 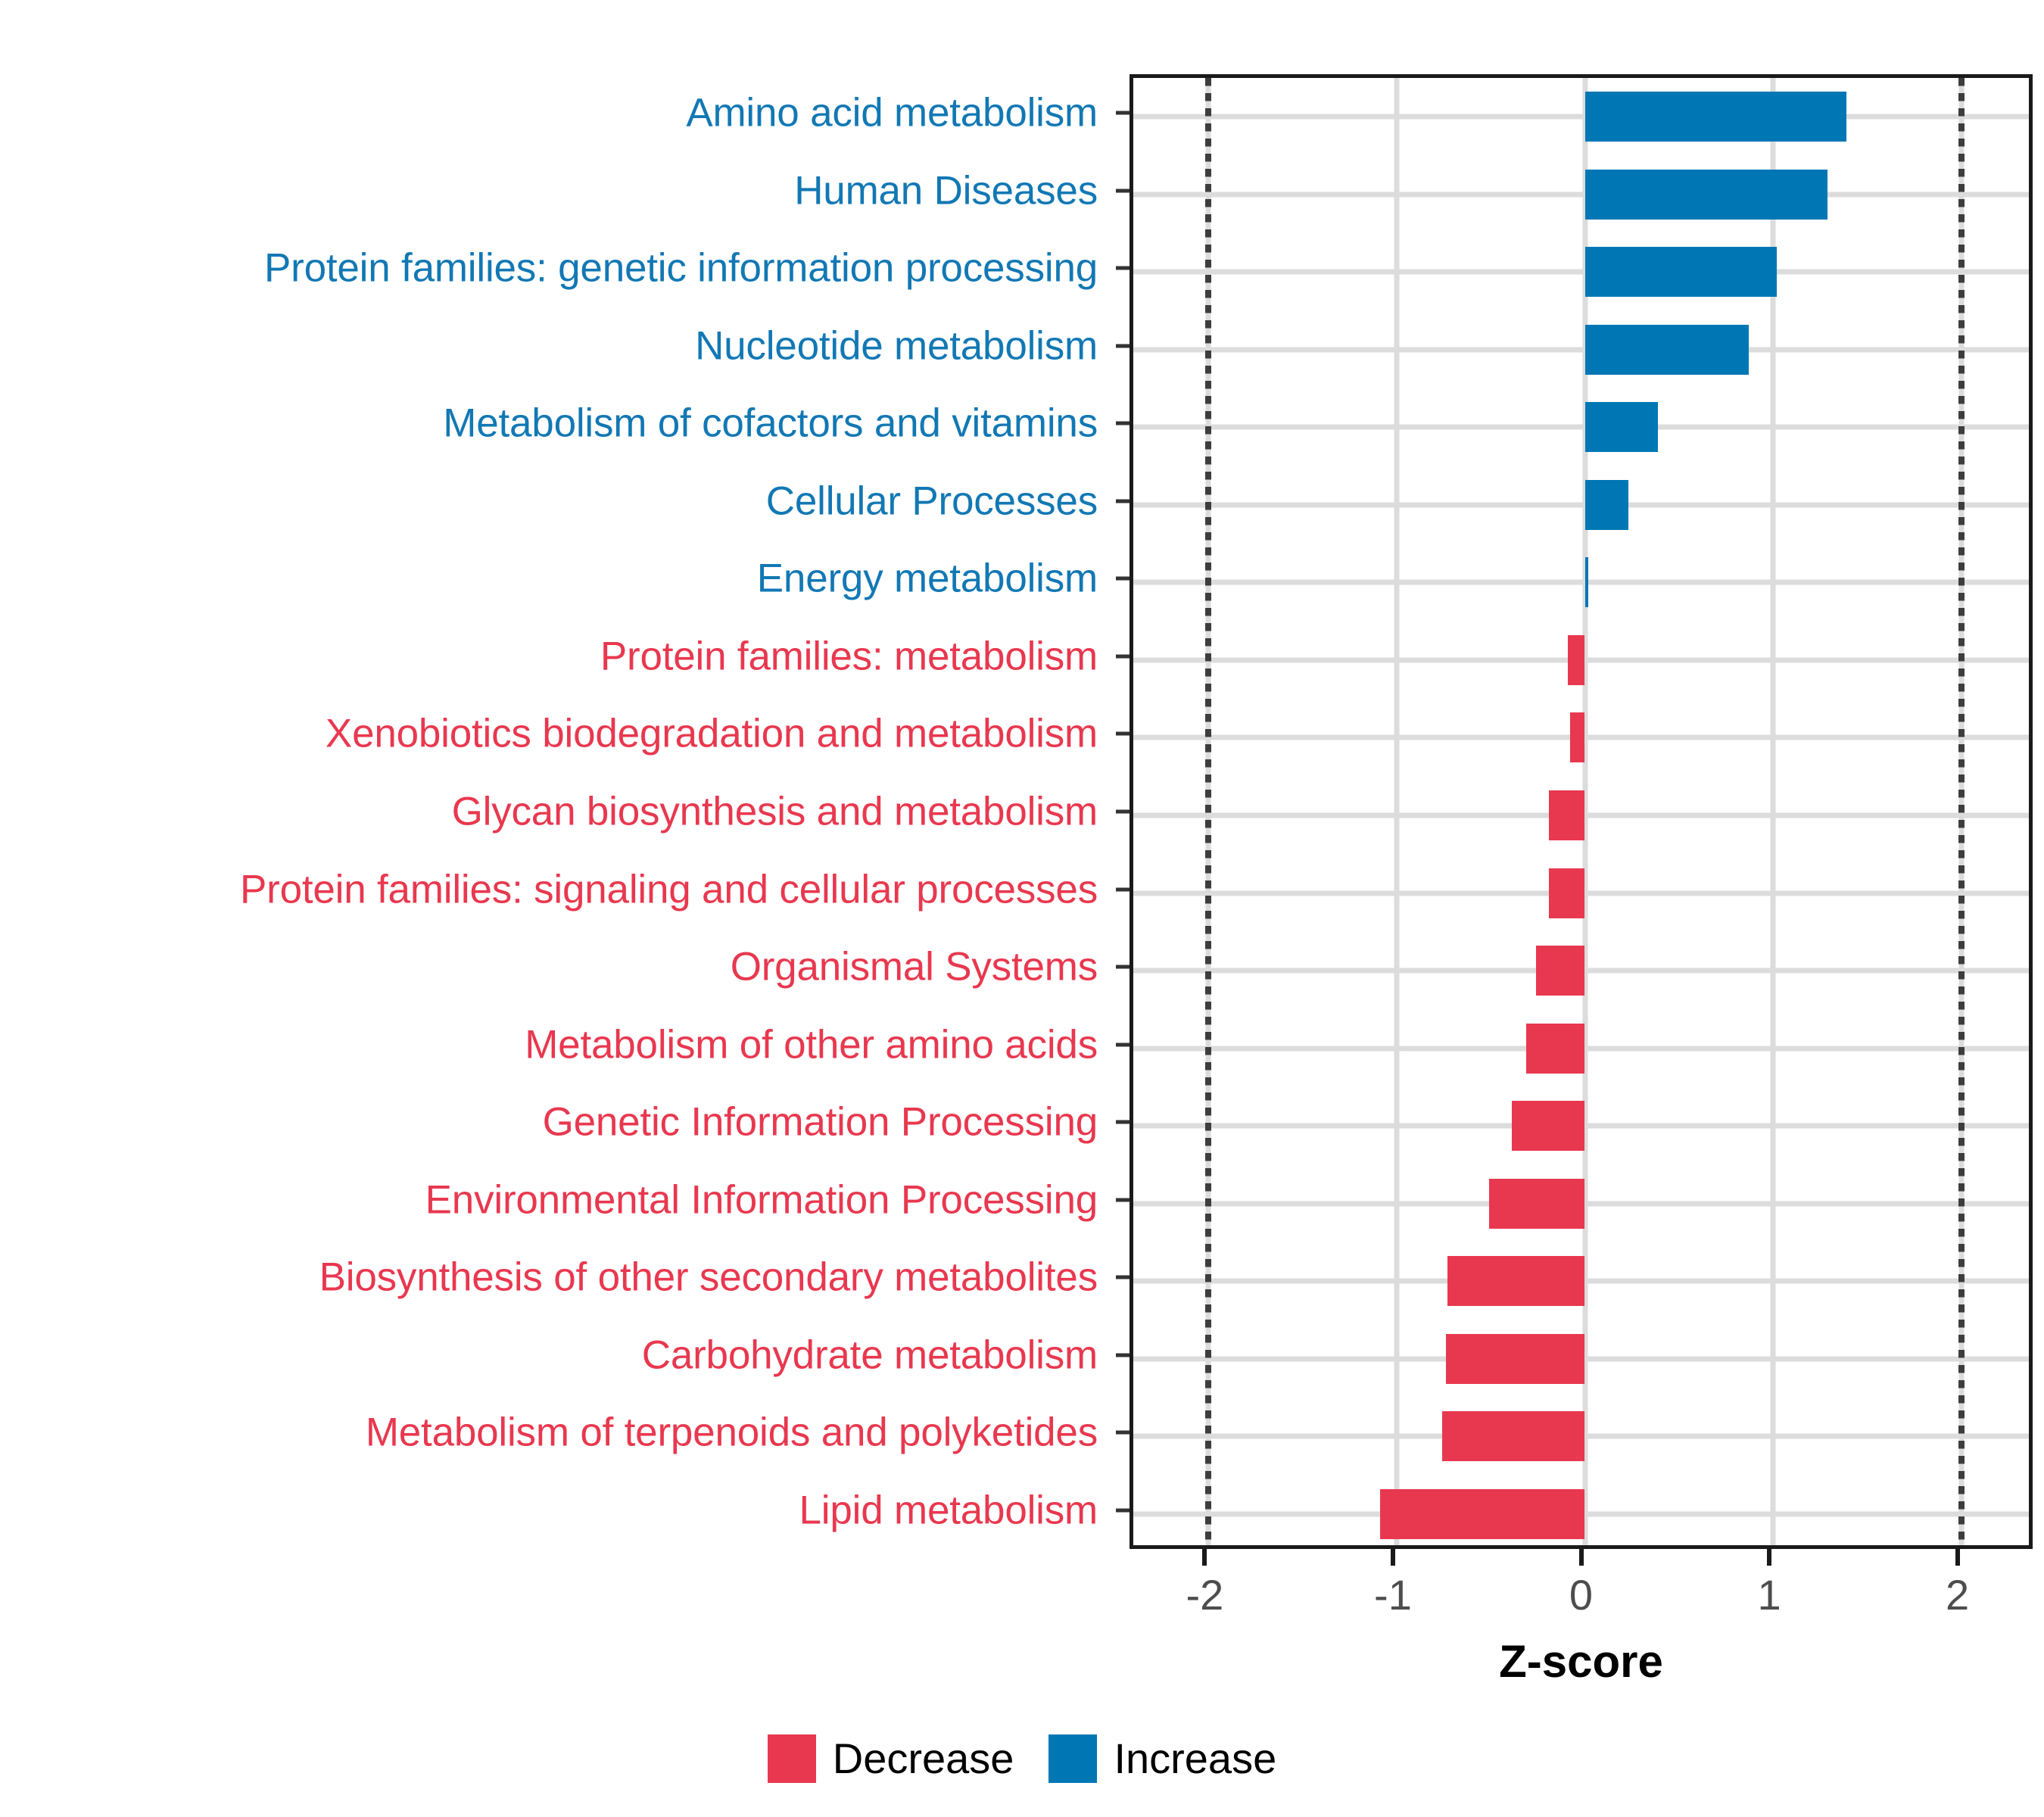 What do you see at coordinates (948, 1510) in the screenshot?
I see `y-axis-label: Lipid metabolism` at bounding box center [948, 1510].